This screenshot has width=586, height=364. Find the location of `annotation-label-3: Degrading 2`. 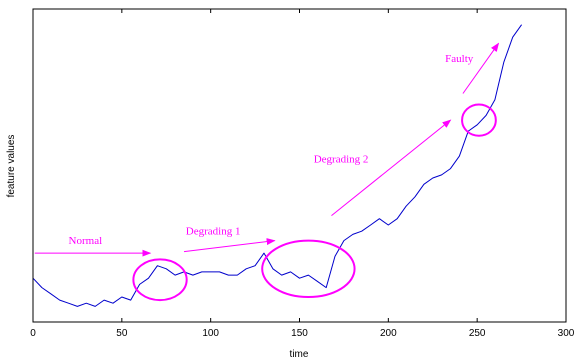

annotation-label-3: Degrading 2 is located at coordinates (341, 159).